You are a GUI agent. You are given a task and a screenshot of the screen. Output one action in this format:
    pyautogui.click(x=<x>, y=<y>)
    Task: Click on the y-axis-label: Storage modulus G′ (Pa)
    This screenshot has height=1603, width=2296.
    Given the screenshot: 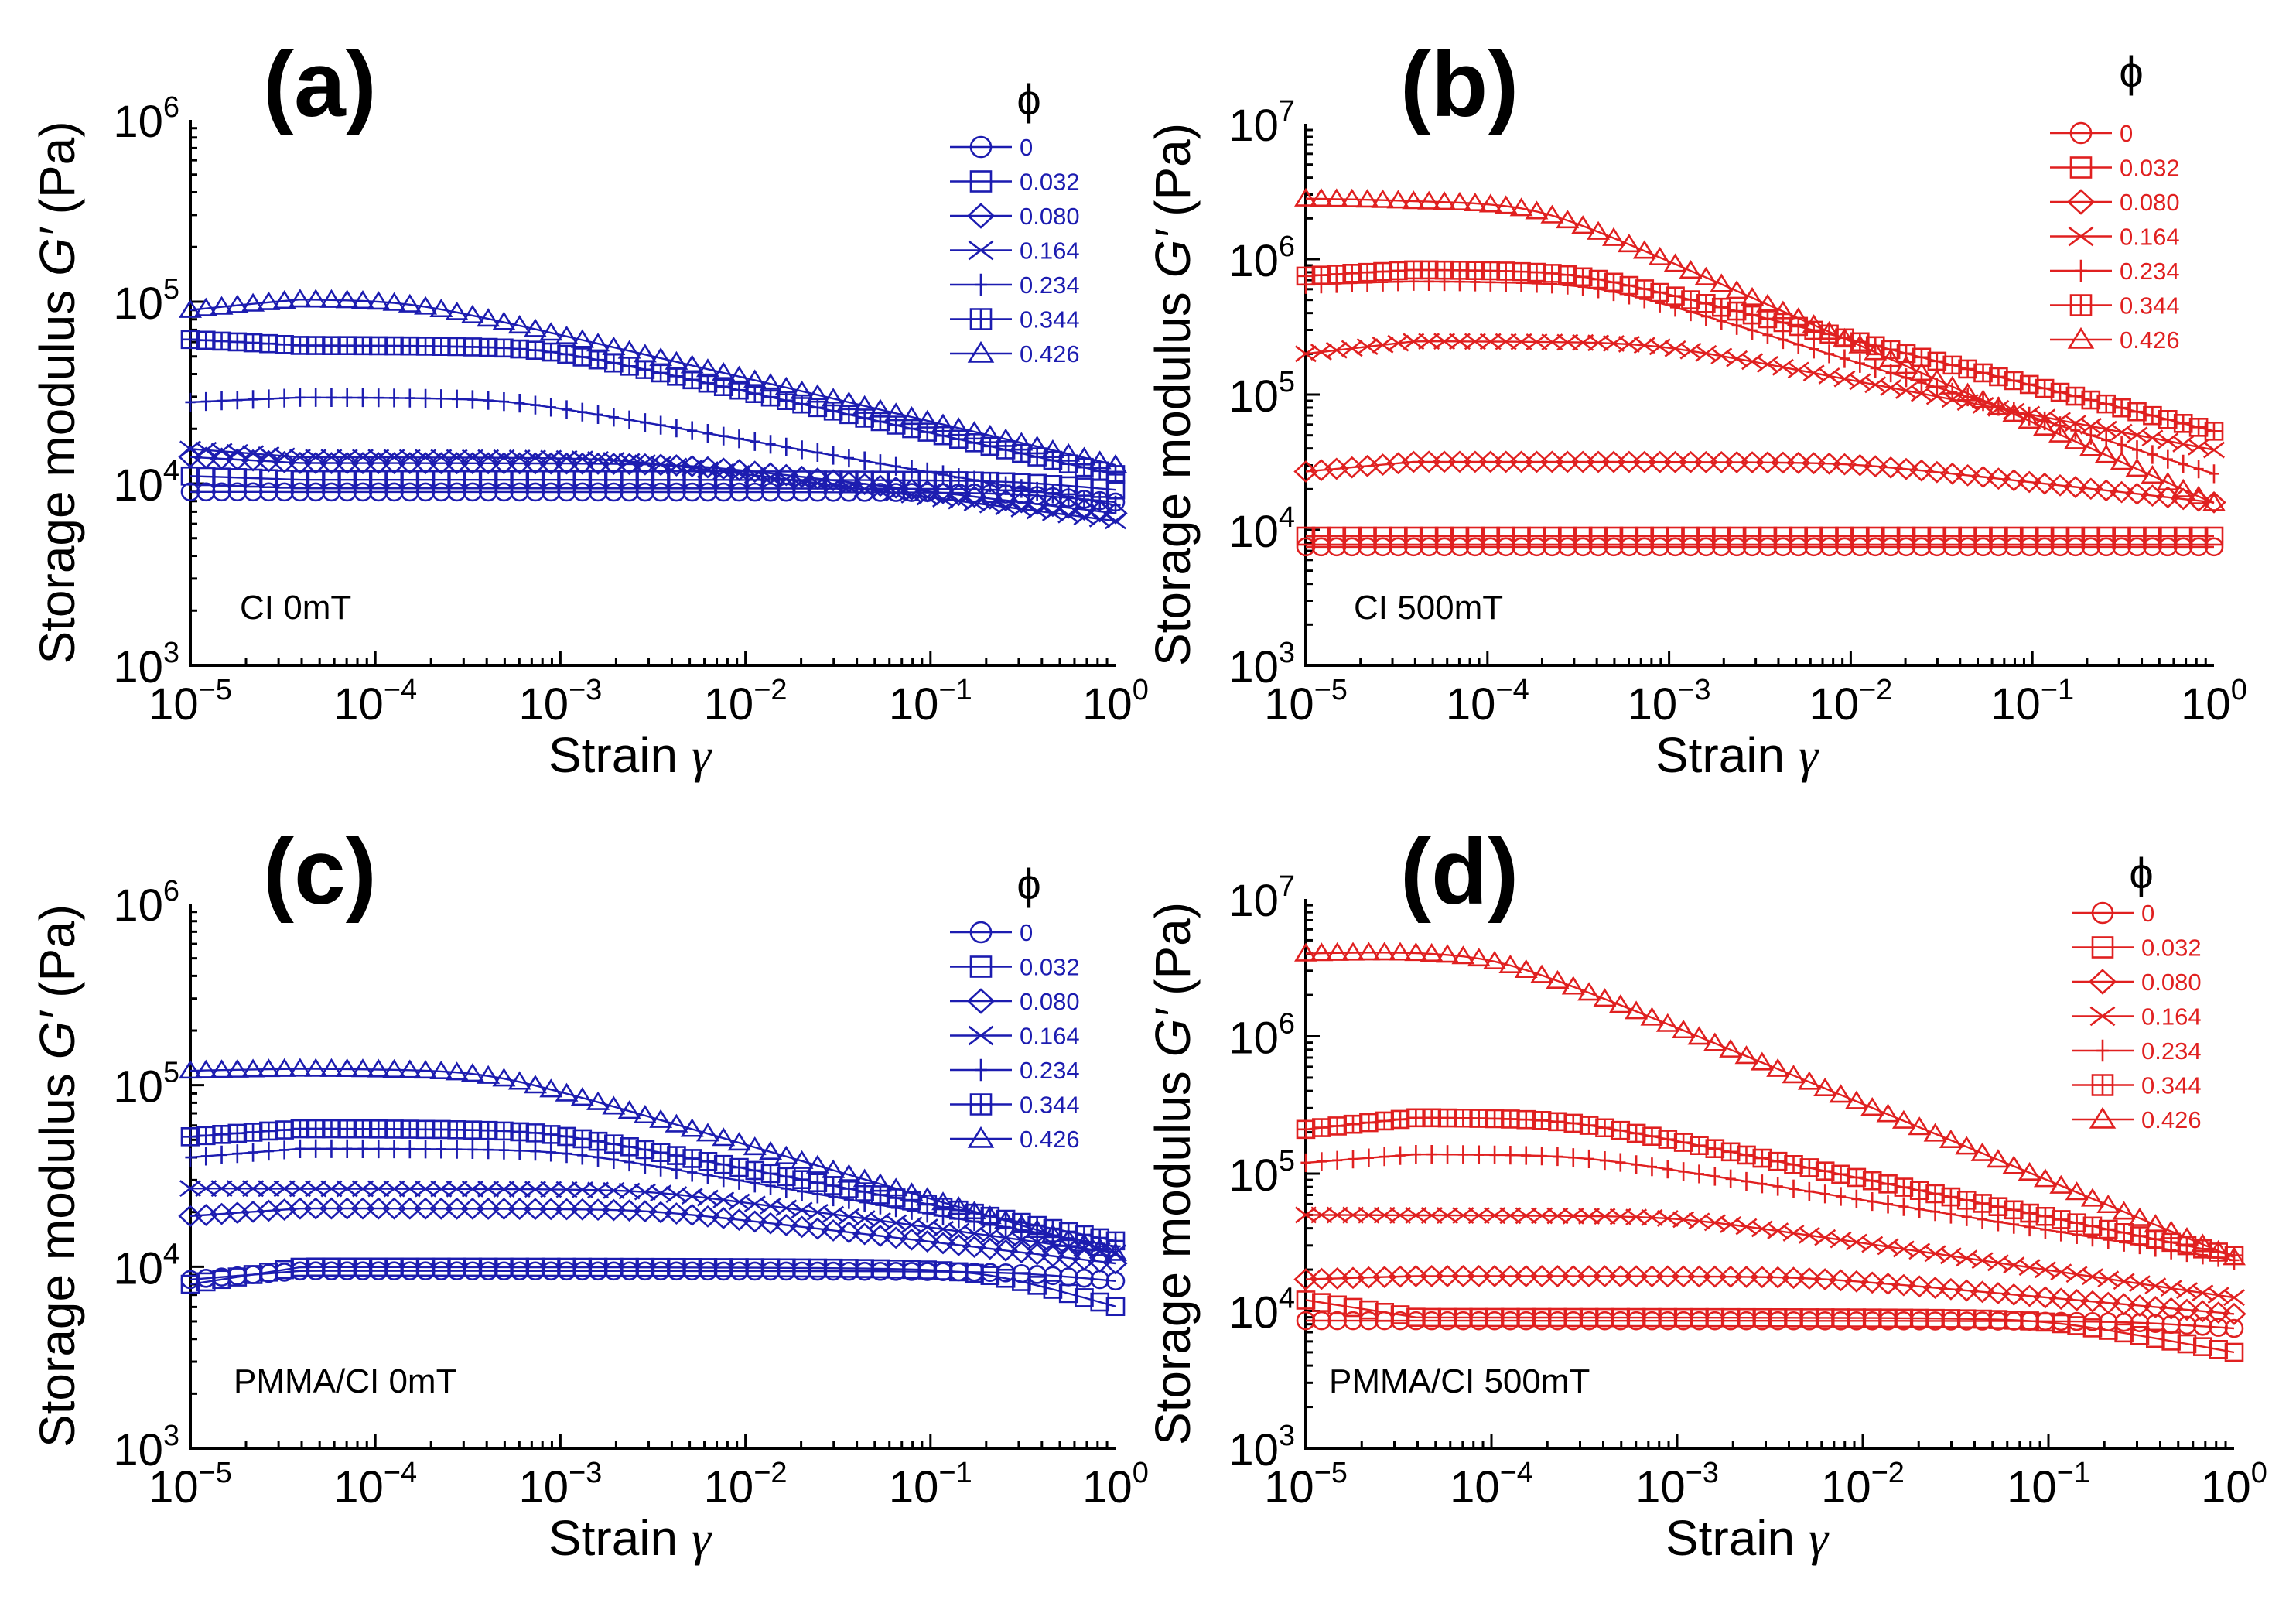 What is the action you would take?
    pyautogui.click(x=57, y=1175)
    